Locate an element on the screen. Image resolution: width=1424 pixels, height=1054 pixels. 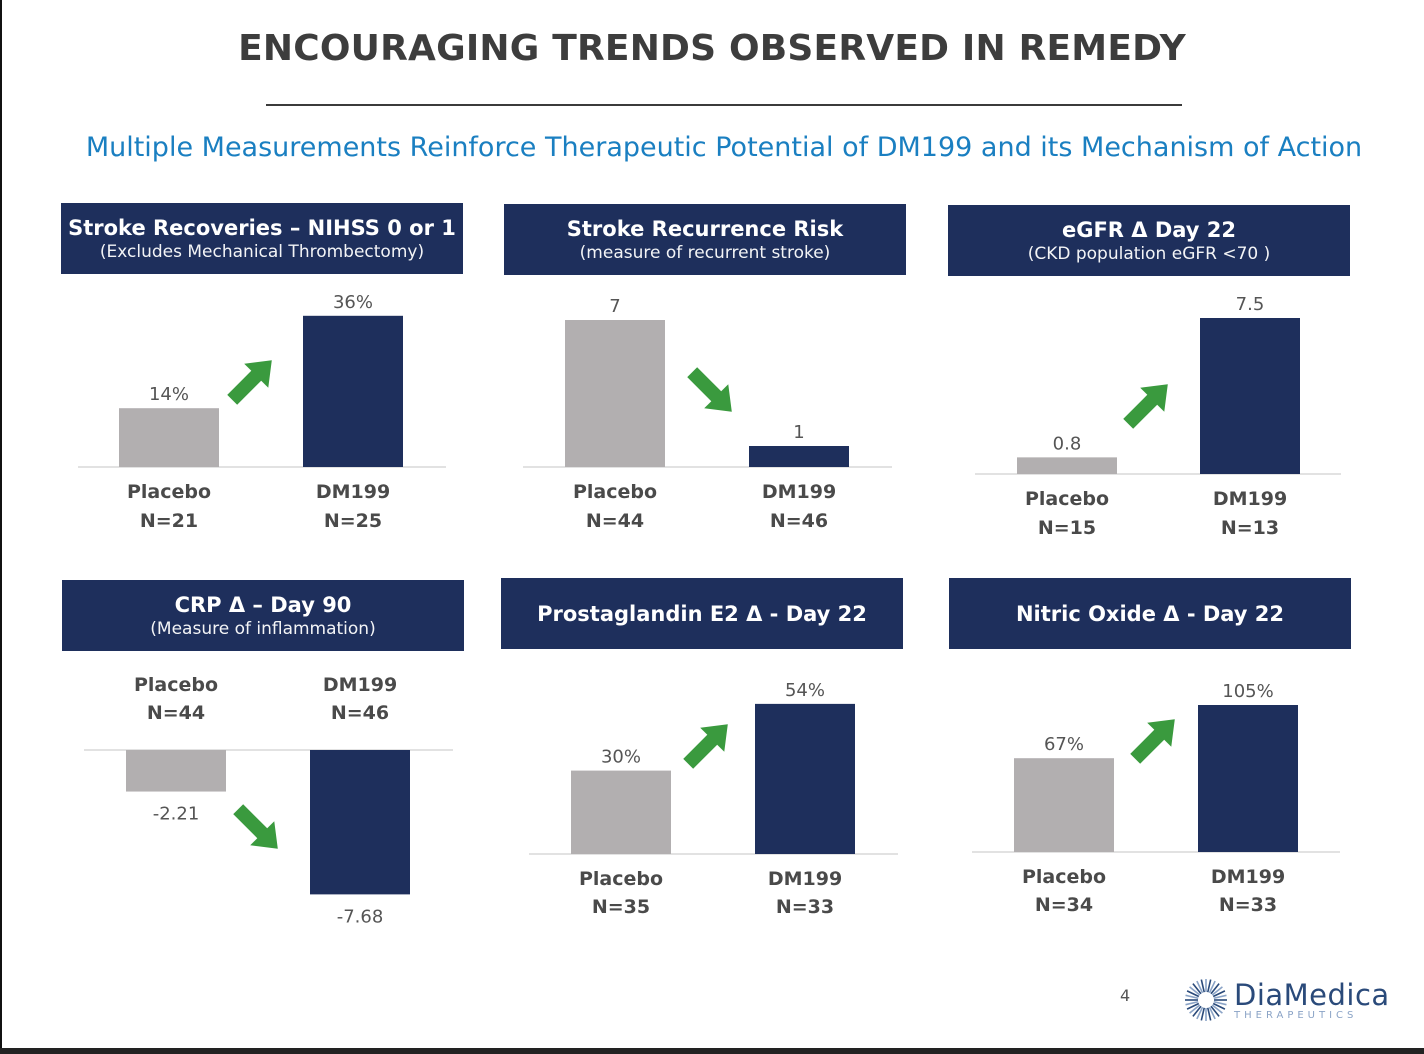
title-divider is located at coordinates (724, 105).